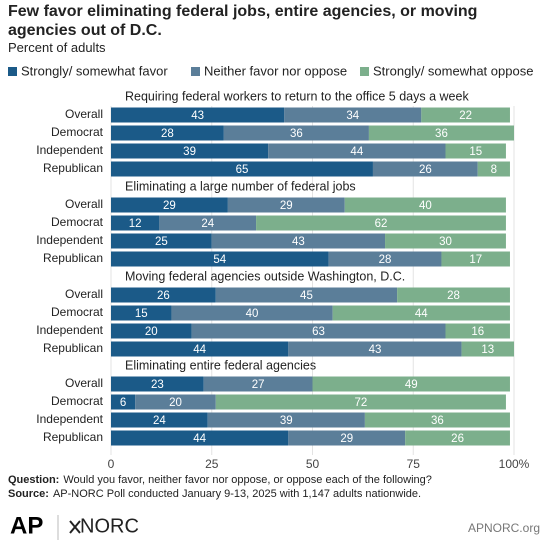 The width and height of the screenshot is (550, 550). Describe the element at coordinates (453, 70) in the screenshot. I see `legend-label: Strongly/ somewhat oppose` at that location.